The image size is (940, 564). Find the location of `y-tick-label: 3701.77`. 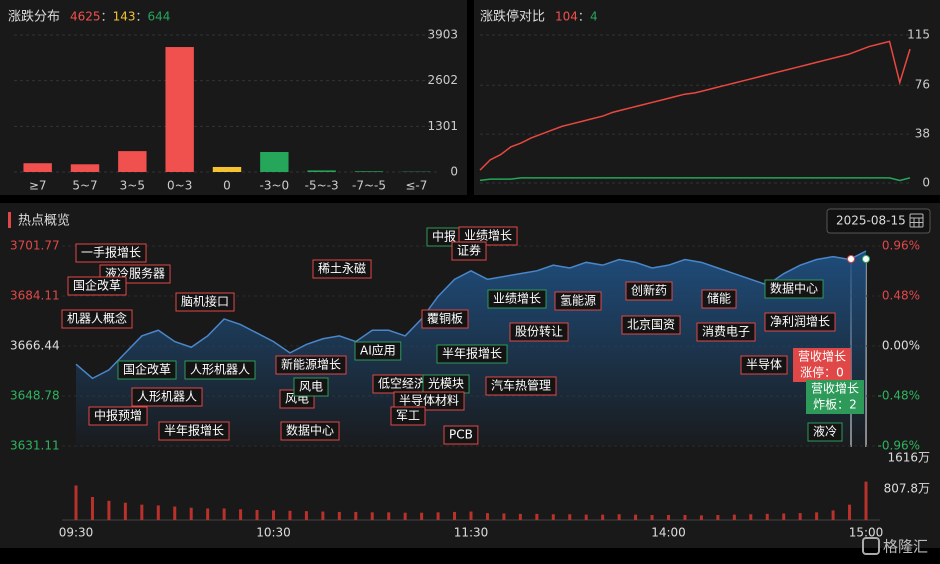

y-tick-label: 3701.77 is located at coordinates (35, 246).